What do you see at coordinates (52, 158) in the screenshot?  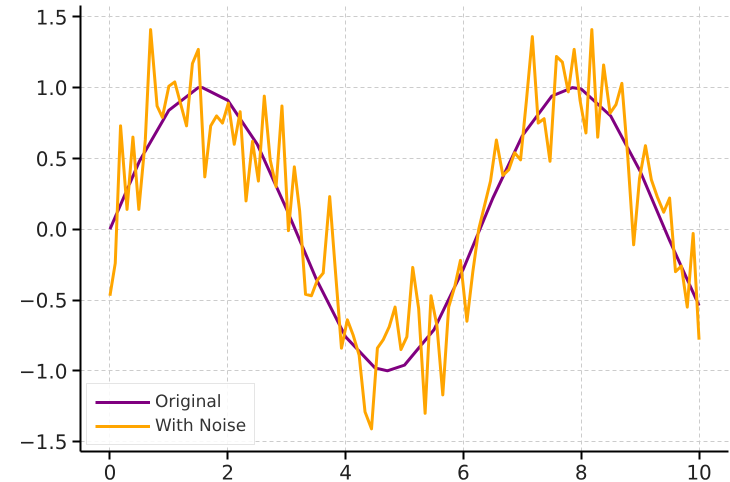 I see `y-tick-label: 0.5` at bounding box center [52, 158].